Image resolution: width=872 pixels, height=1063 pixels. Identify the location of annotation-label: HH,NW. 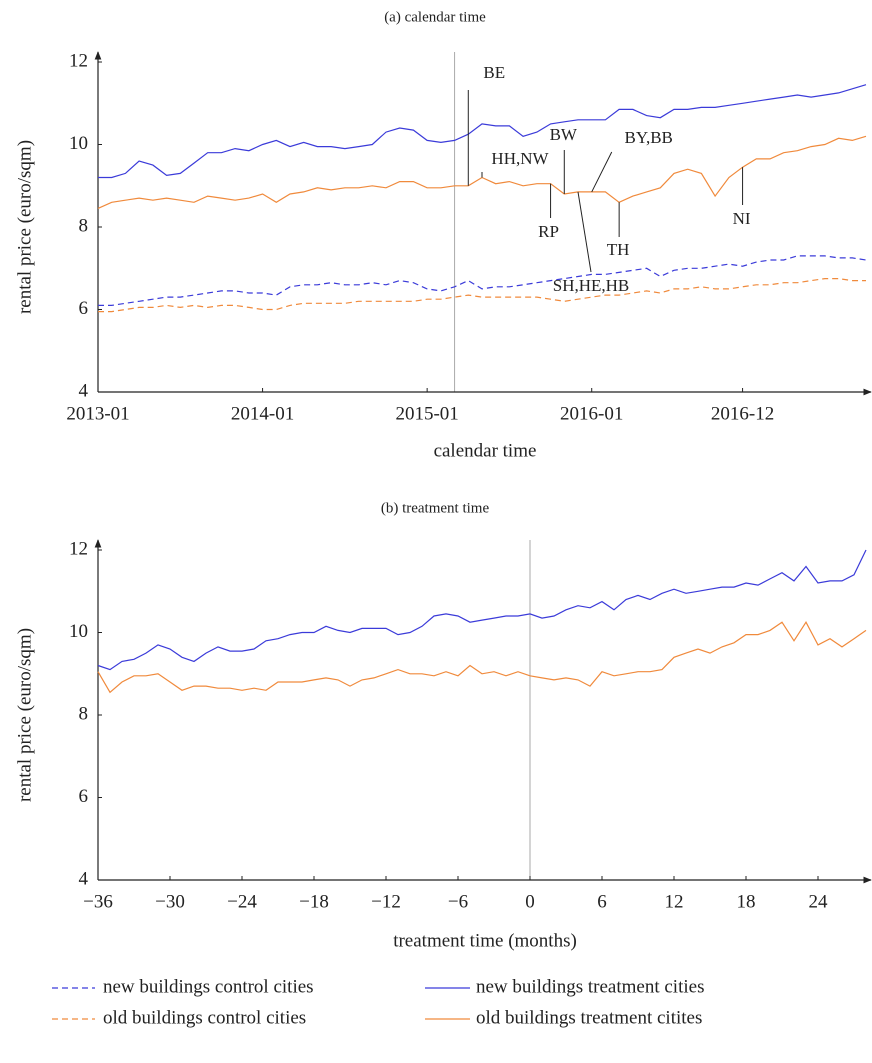
(520, 158).